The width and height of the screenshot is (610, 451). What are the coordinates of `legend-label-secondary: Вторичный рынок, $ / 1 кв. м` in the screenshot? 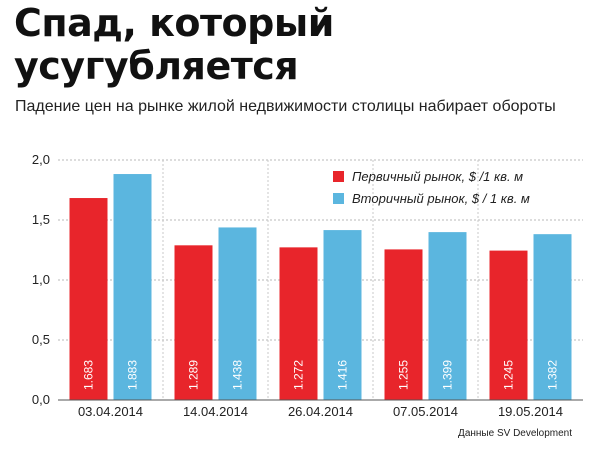 It's located at (441, 198).